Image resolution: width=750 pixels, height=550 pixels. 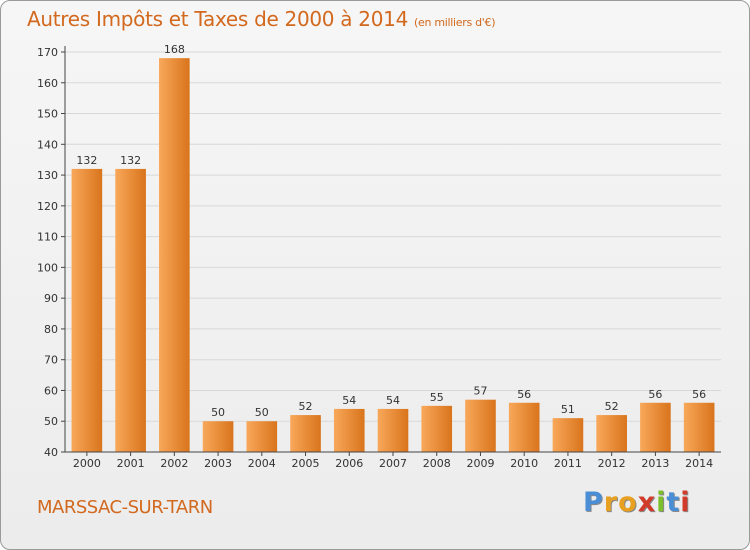 What do you see at coordinates (47, 83) in the screenshot?
I see `y-tick-label: 160` at bounding box center [47, 83].